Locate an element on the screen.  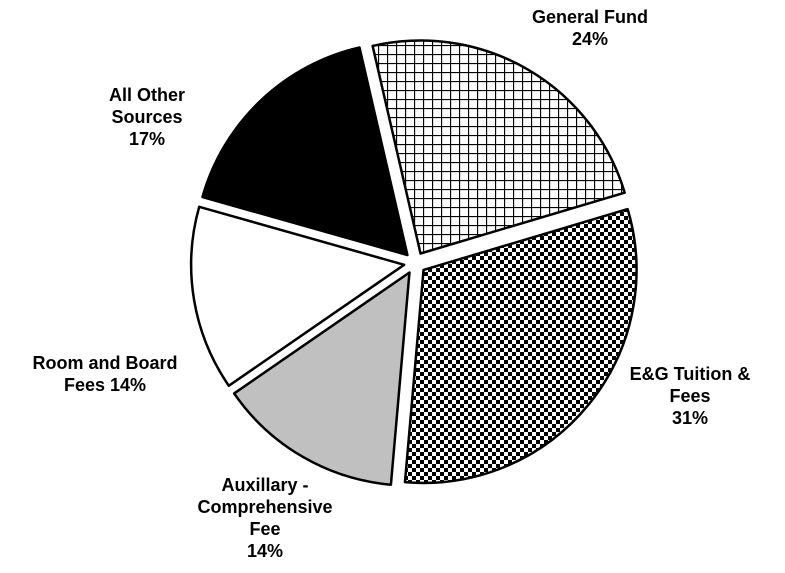
slice-label: All Other Sources 17% is located at coordinates (147, 117).